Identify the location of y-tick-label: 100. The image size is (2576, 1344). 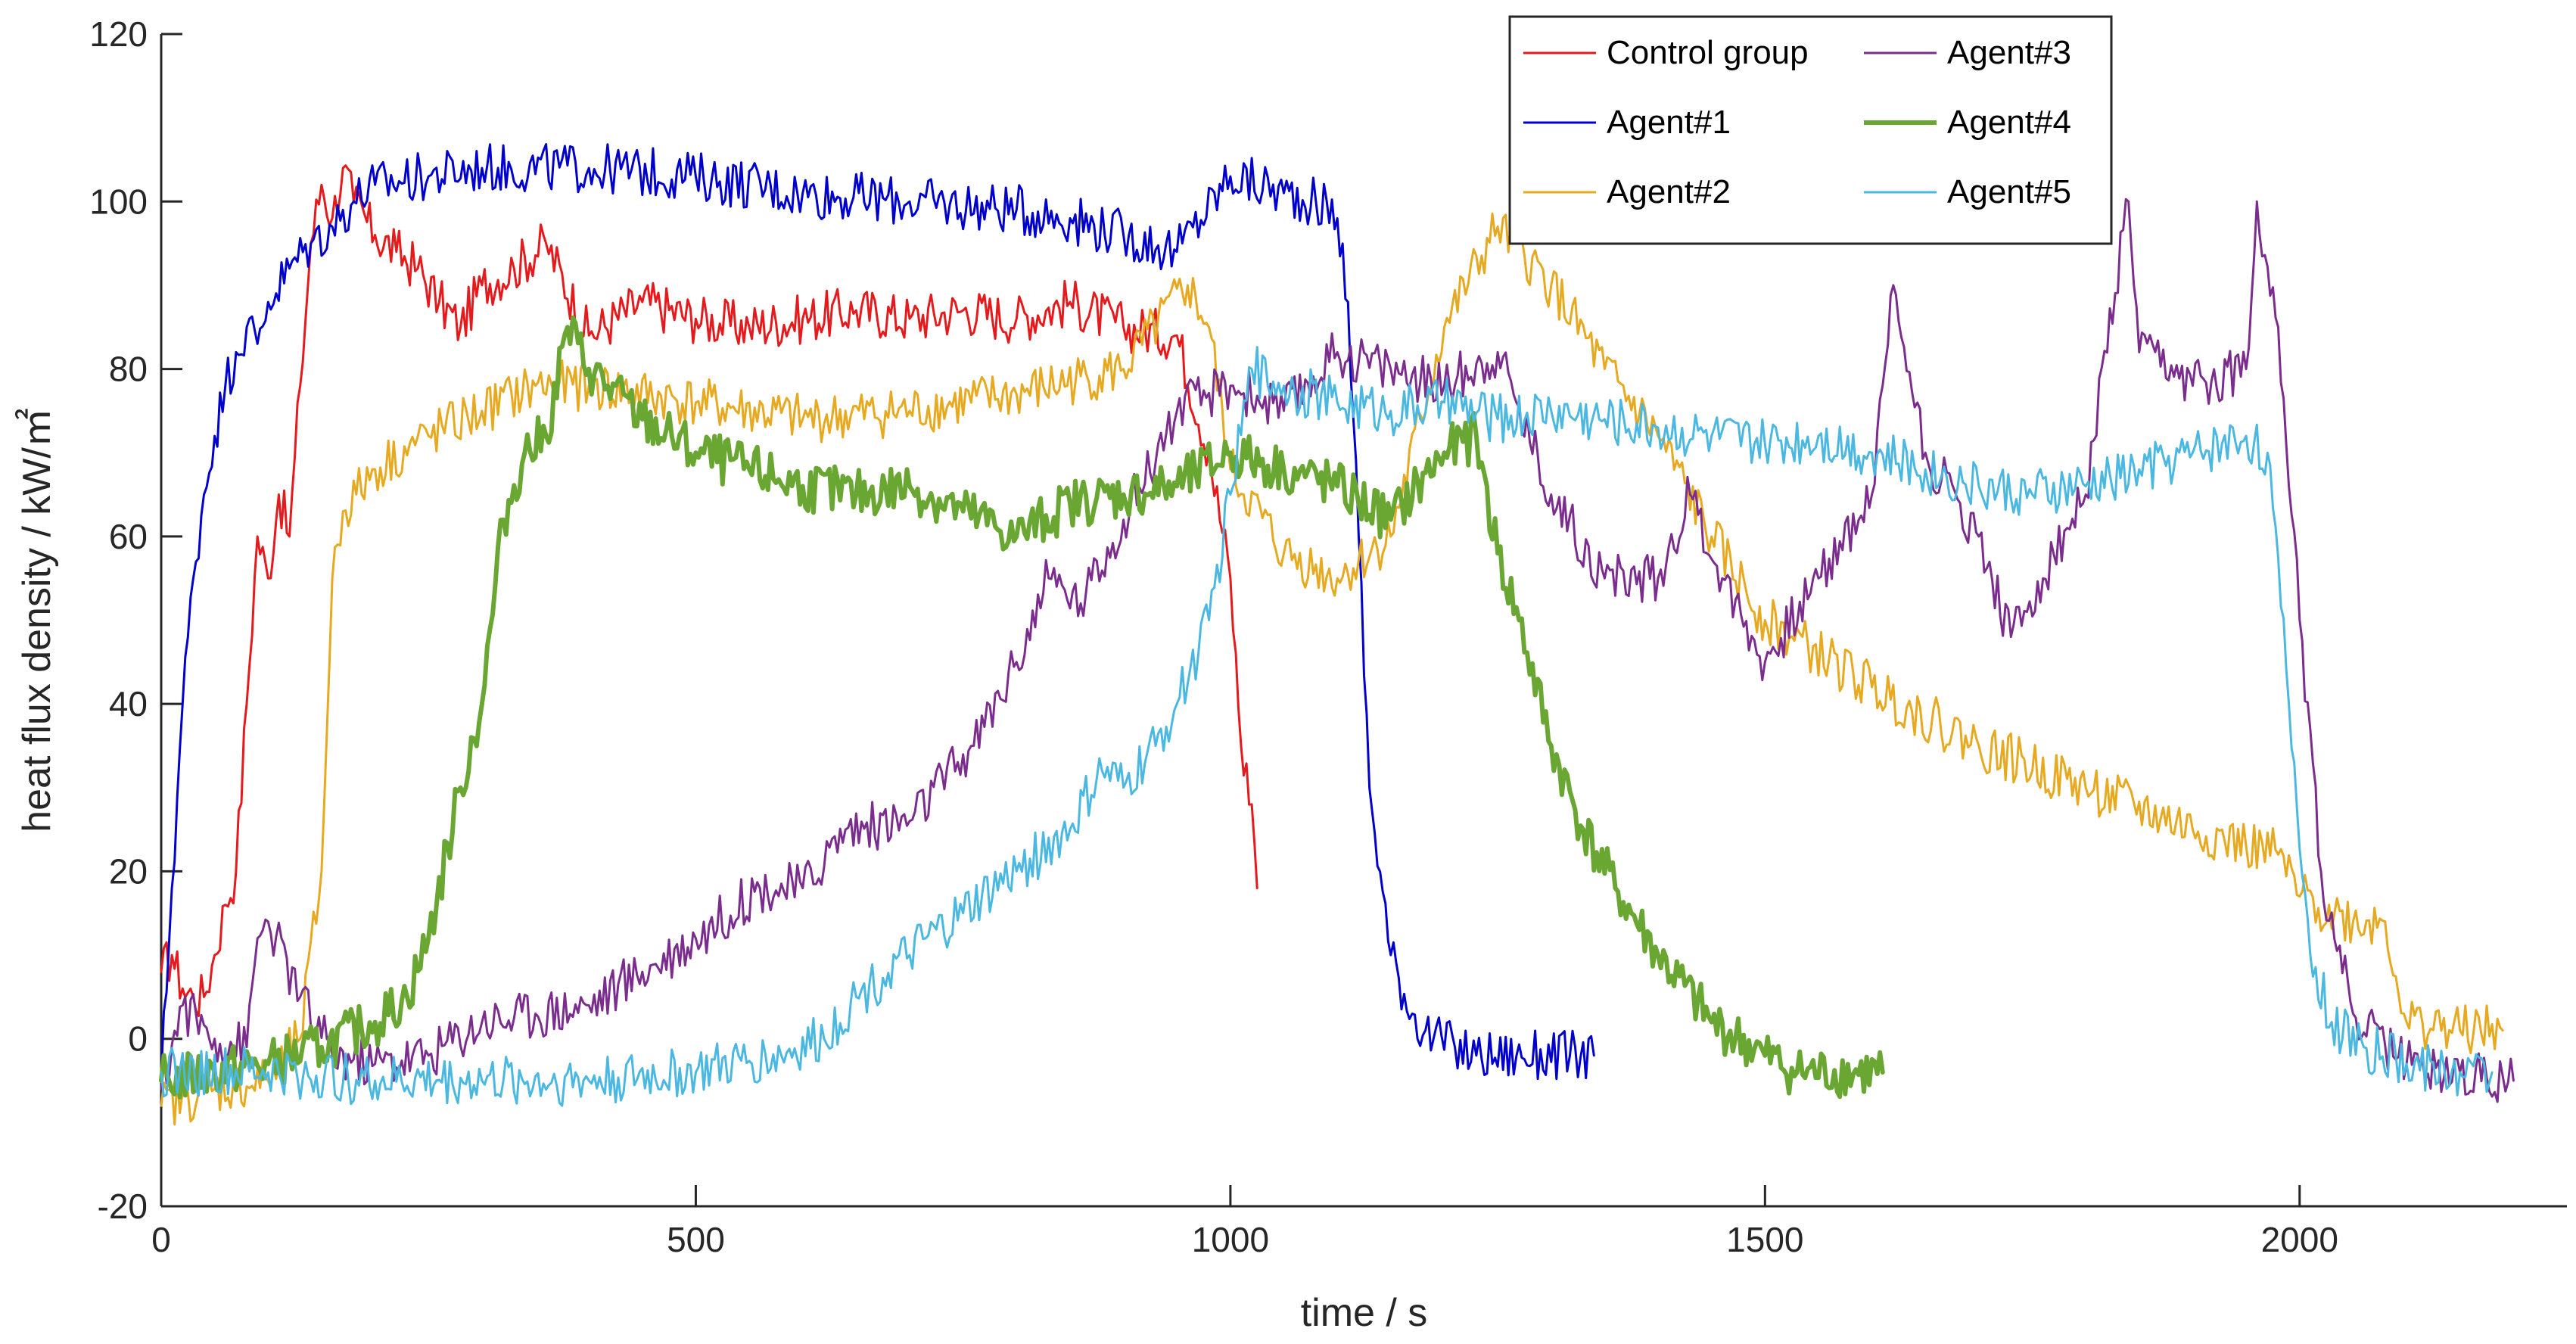
(119, 201).